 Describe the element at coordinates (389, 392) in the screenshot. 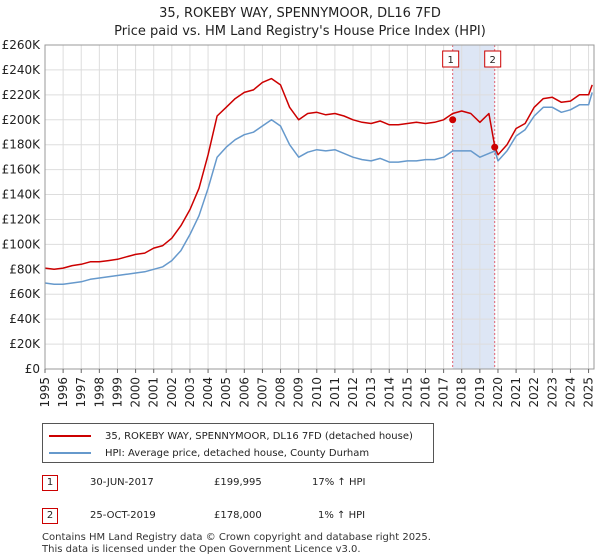

I see `x-tick-label: 2014` at that location.